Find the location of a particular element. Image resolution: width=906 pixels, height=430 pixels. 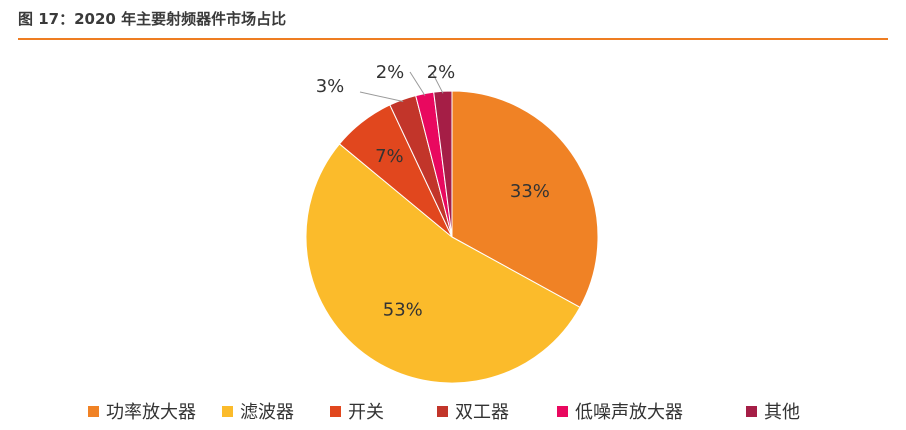

legend-item-6: 其他 is located at coordinates (773, 411).